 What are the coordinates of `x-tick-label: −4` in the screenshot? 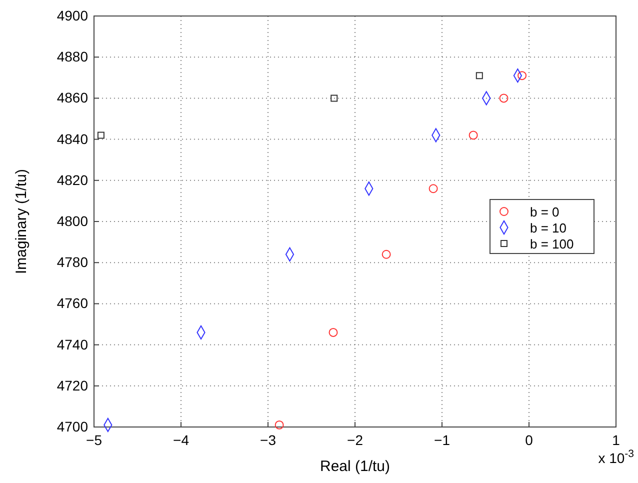 It's located at (181, 440).